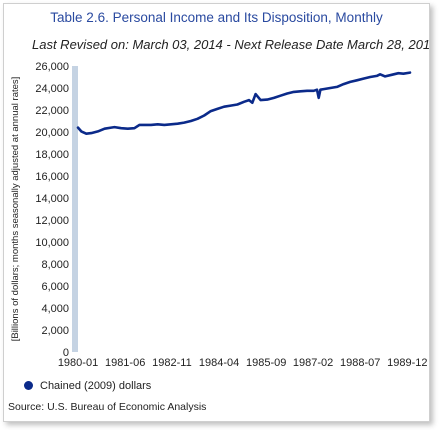 The image size is (439, 430). What do you see at coordinates (52, 199) in the screenshot?
I see `y-tick-label: 14,000` at bounding box center [52, 199].